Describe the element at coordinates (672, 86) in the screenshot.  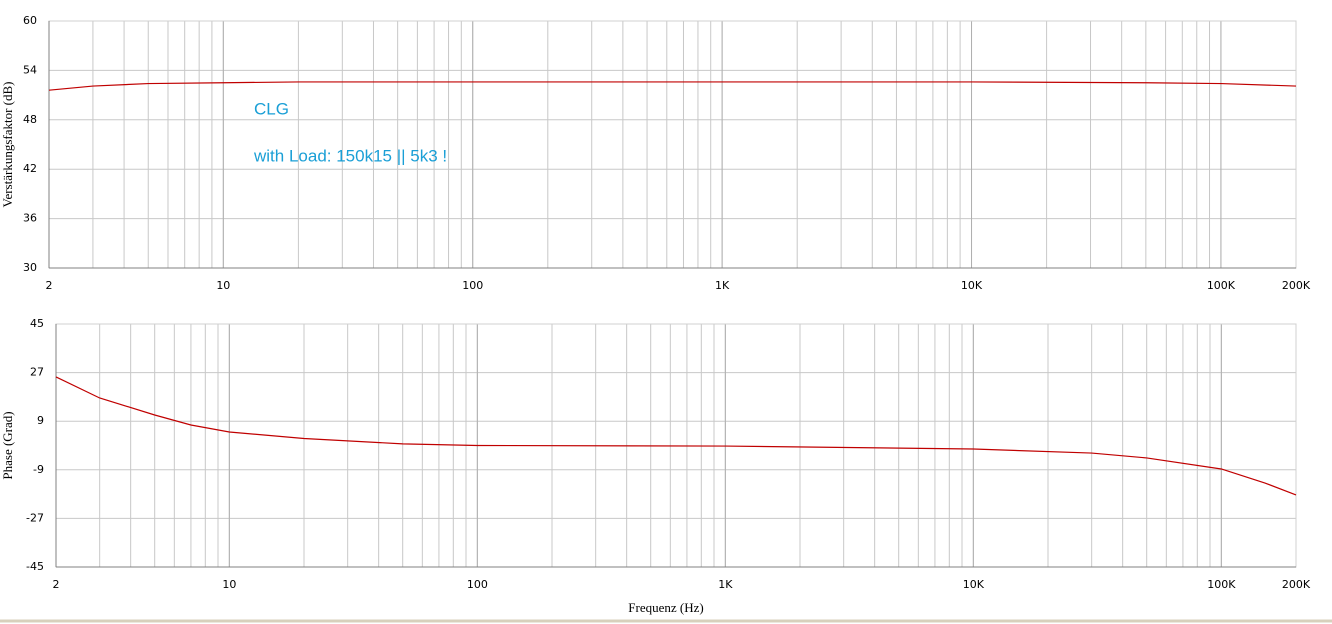
I see `series-line` at that location.